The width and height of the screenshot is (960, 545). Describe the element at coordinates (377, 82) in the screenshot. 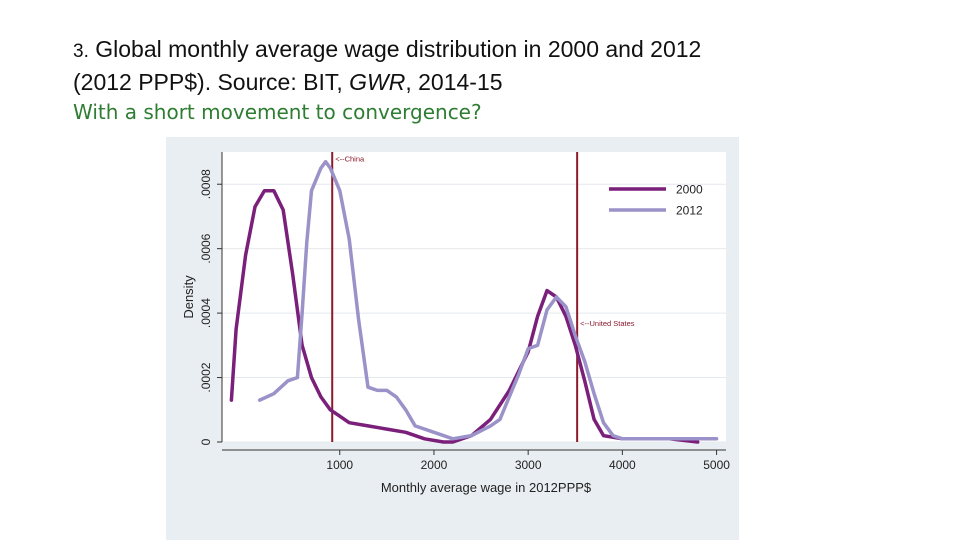

I see `title-text-2-italic: GWR` at that location.